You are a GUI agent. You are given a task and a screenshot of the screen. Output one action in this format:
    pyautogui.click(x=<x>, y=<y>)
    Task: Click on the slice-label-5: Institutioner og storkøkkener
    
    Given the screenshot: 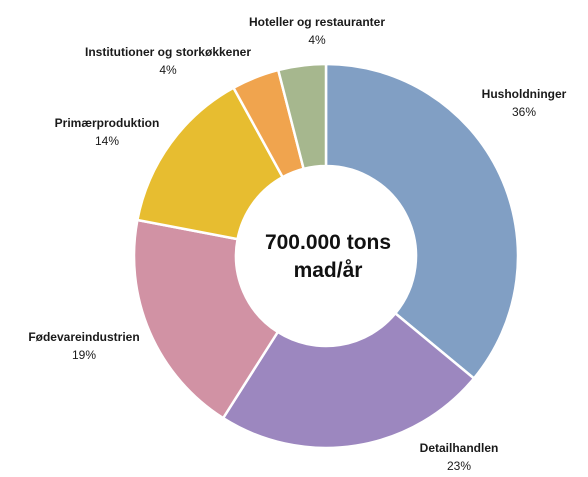 What is the action you would take?
    pyautogui.click(x=168, y=52)
    